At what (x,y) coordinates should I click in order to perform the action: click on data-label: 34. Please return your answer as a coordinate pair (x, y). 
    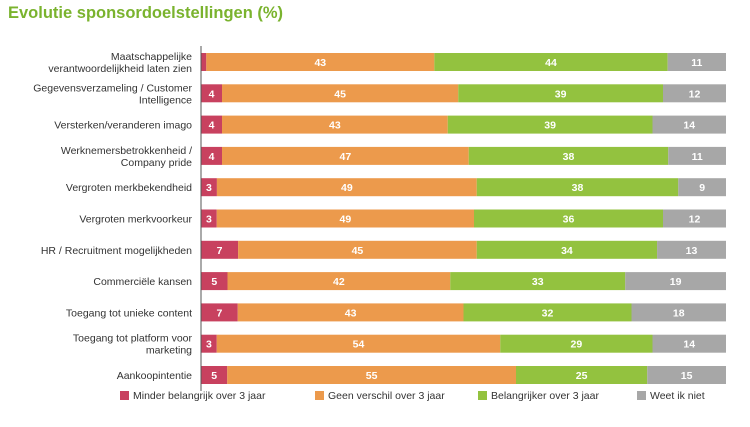
    Looking at the image, I should click on (567, 251).